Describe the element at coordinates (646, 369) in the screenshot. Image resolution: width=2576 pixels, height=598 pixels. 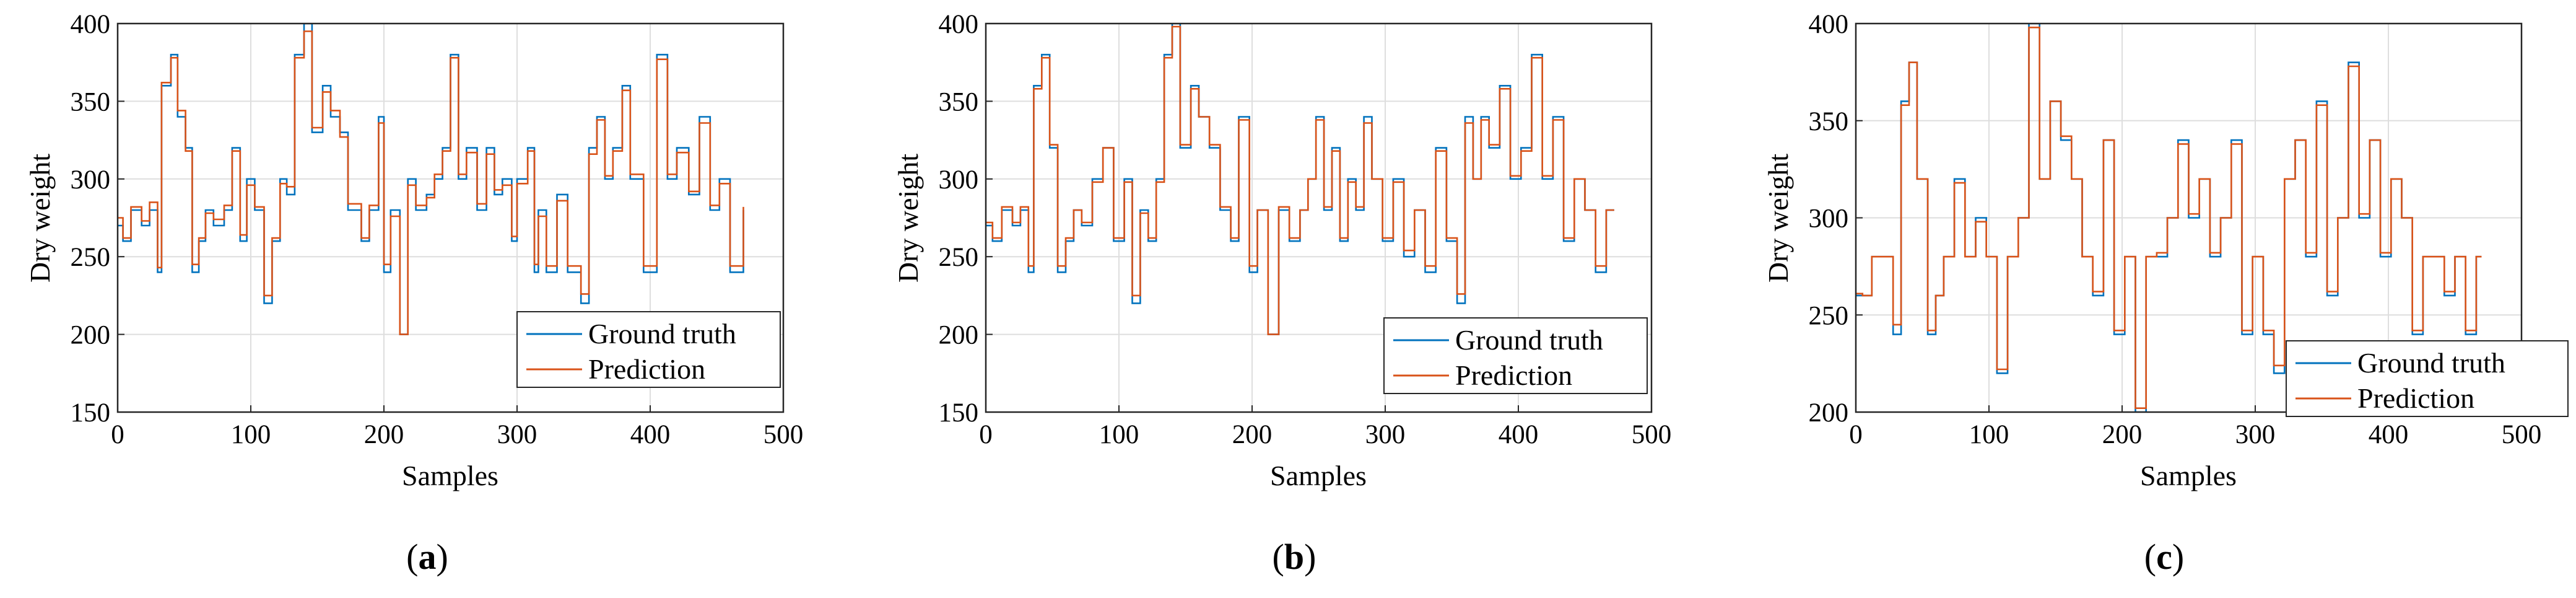
I see `legend-label-prediction-a: Prediction` at that location.